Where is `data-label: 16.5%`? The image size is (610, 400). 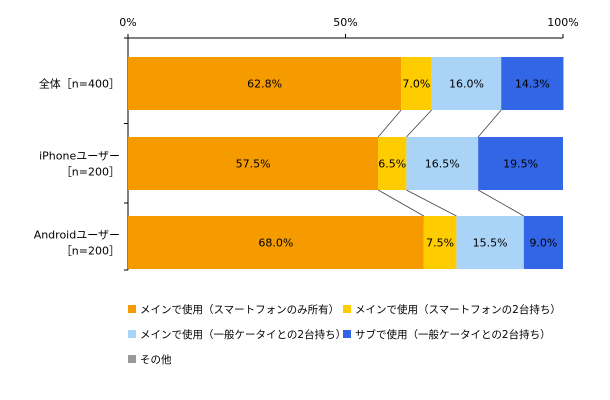 data-label: 16.5% is located at coordinates (442, 164).